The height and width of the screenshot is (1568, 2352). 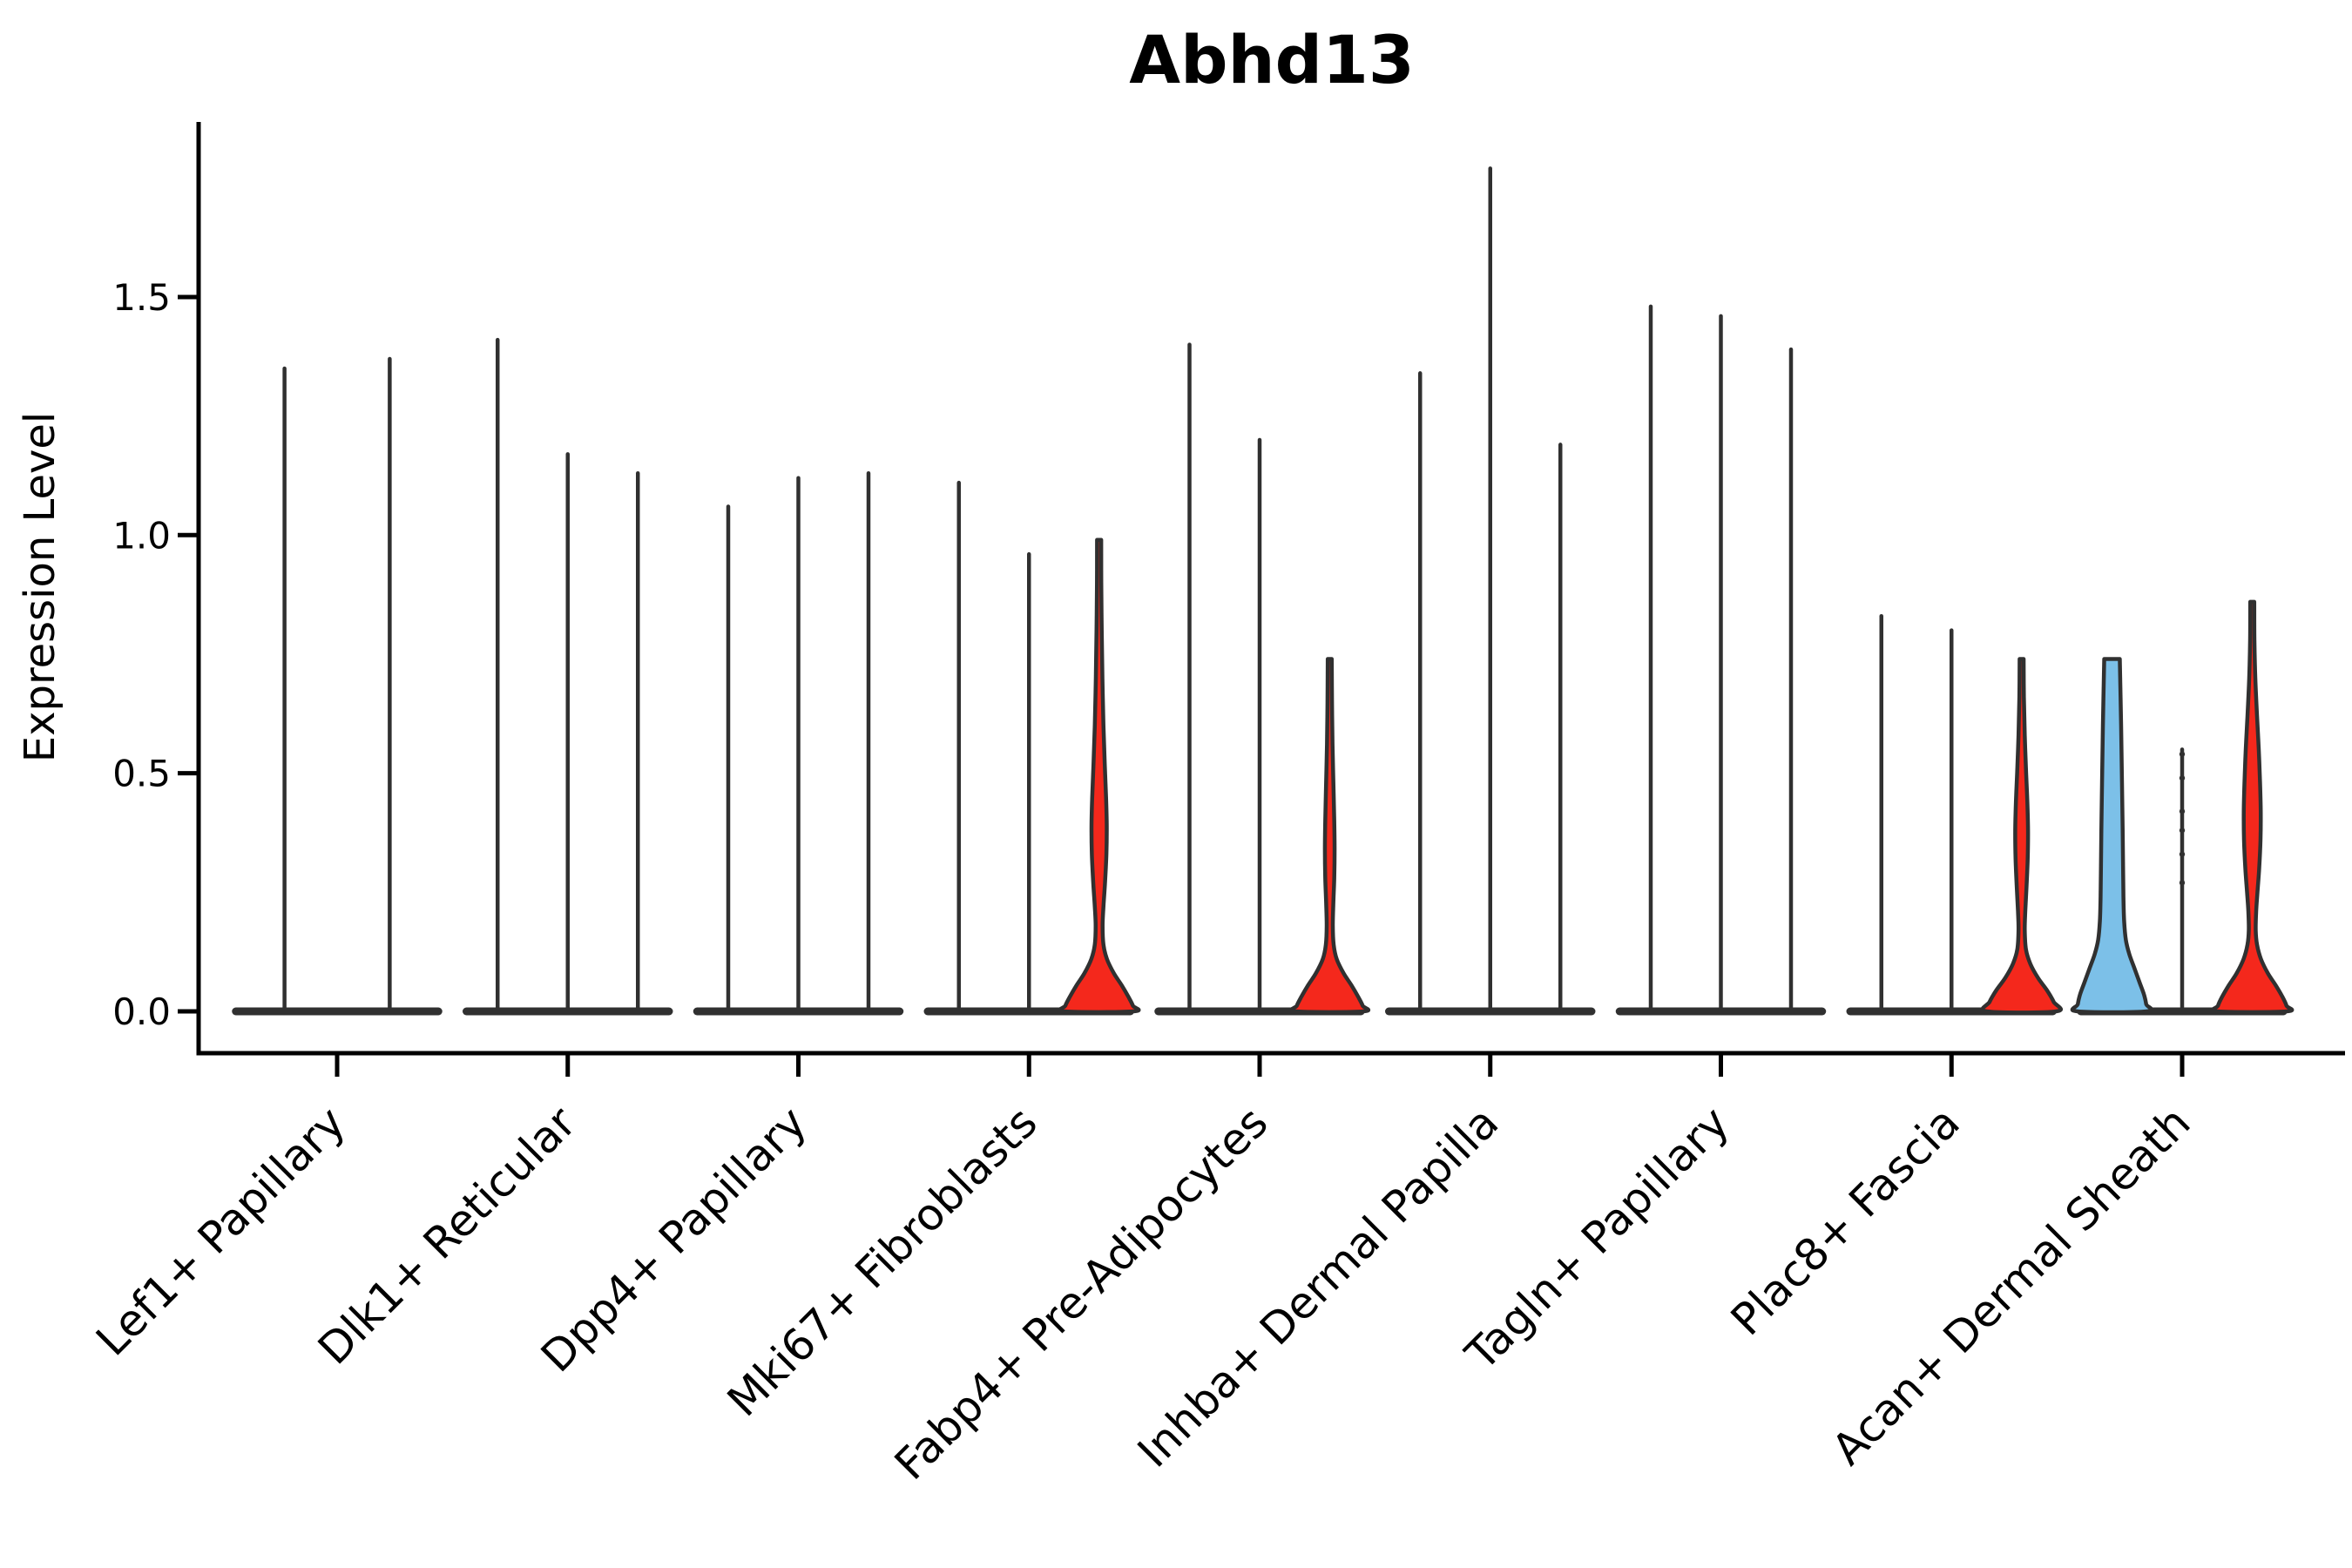 What do you see at coordinates (141, 535) in the screenshot?
I see `y-tick-label: 1.0` at bounding box center [141, 535].